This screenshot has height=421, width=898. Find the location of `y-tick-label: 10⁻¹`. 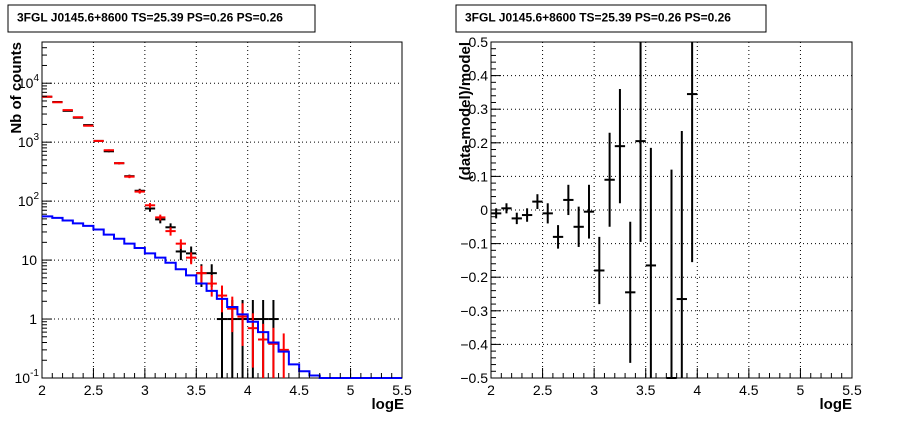

y-tick-label: 10⁻¹ is located at coordinates (27, 377).